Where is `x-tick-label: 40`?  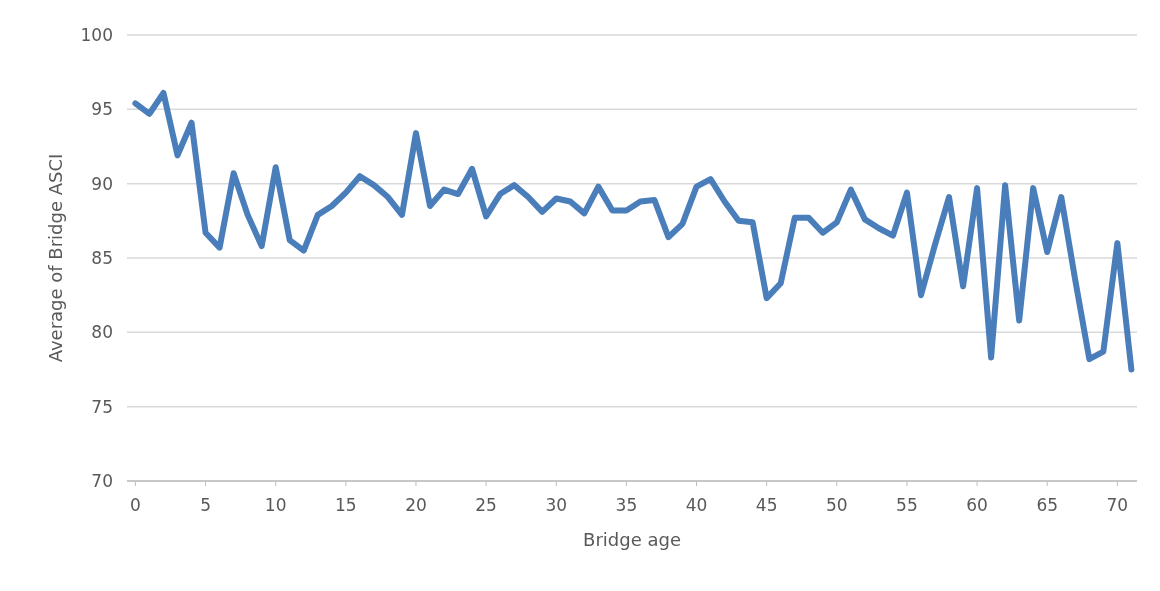
x-tick-label: 40 is located at coordinates (696, 505).